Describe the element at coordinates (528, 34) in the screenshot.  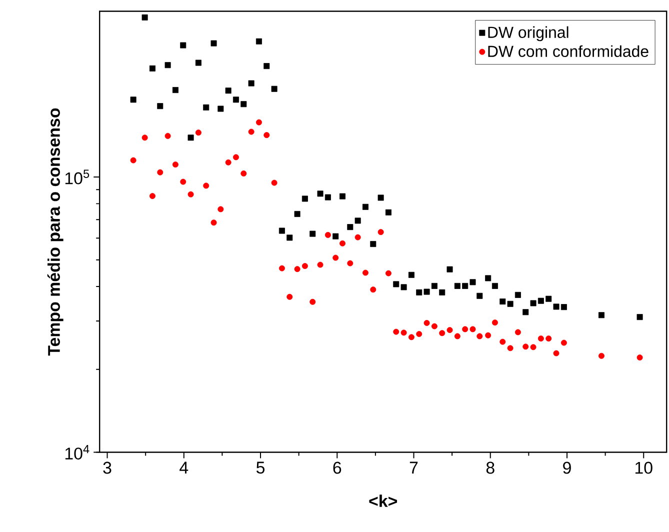
I see `legend-label: DW original` at that location.